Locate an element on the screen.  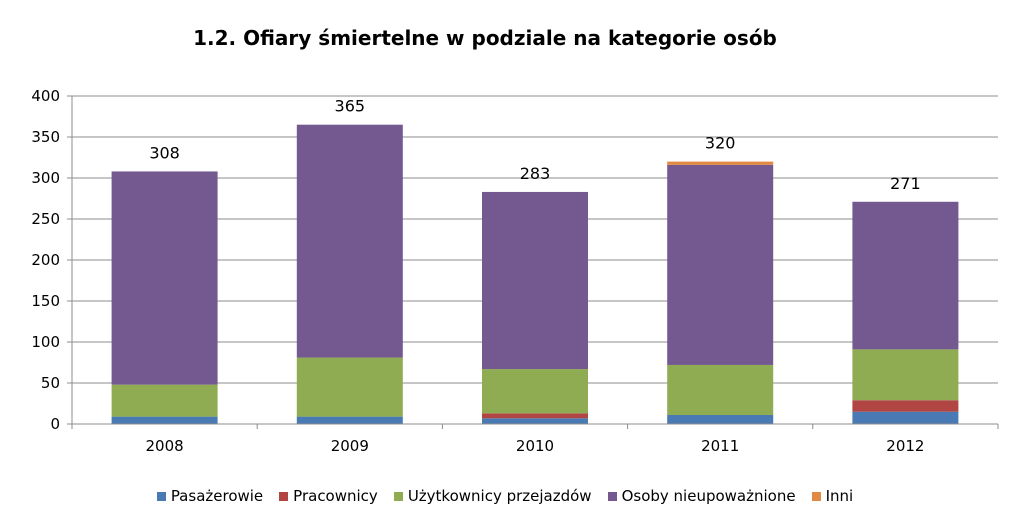
legend-item: Pracownicy is located at coordinates (328, 496).